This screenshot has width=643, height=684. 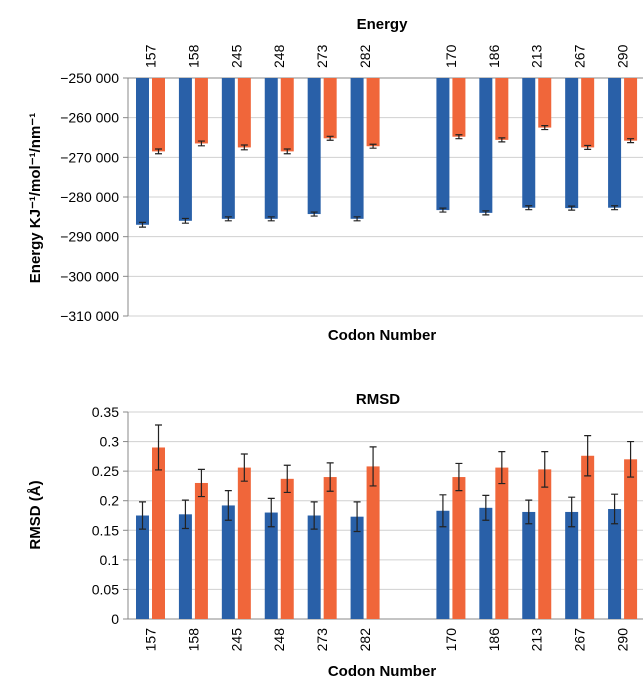 What do you see at coordinates (110, 442) in the screenshot?
I see `rmsd-y-tick-label: 0.3` at bounding box center [110, 442].